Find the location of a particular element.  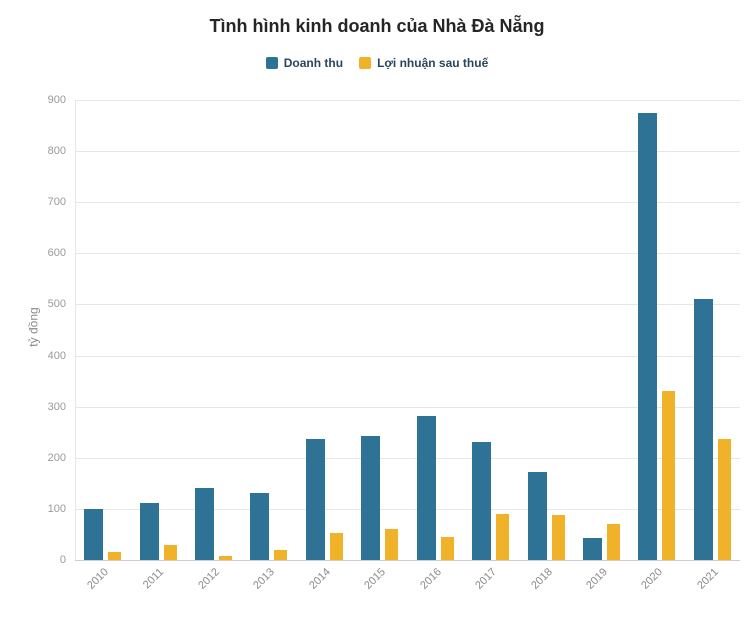

y-tick-label: 800 is located at coordinates (56, 151).